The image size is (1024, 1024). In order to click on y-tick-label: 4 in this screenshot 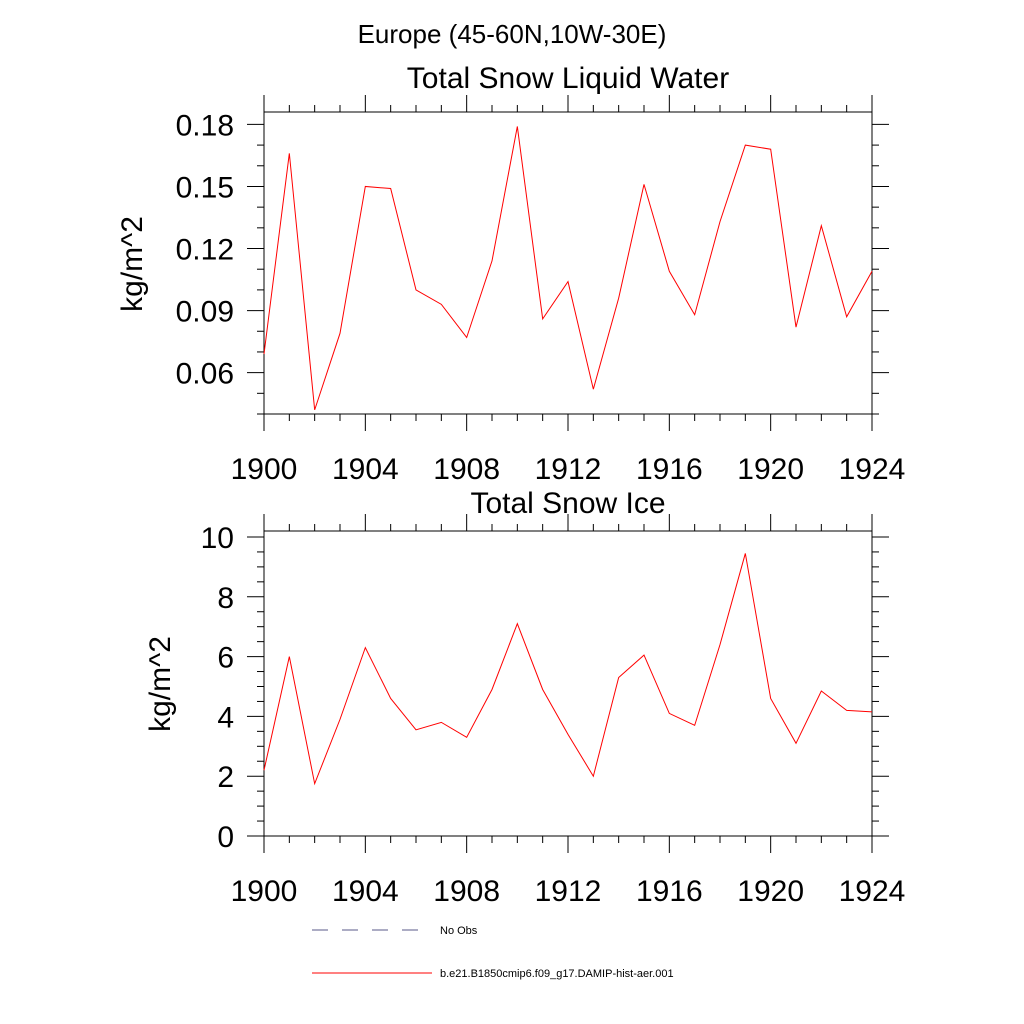, I will do `click(225, 717)`.